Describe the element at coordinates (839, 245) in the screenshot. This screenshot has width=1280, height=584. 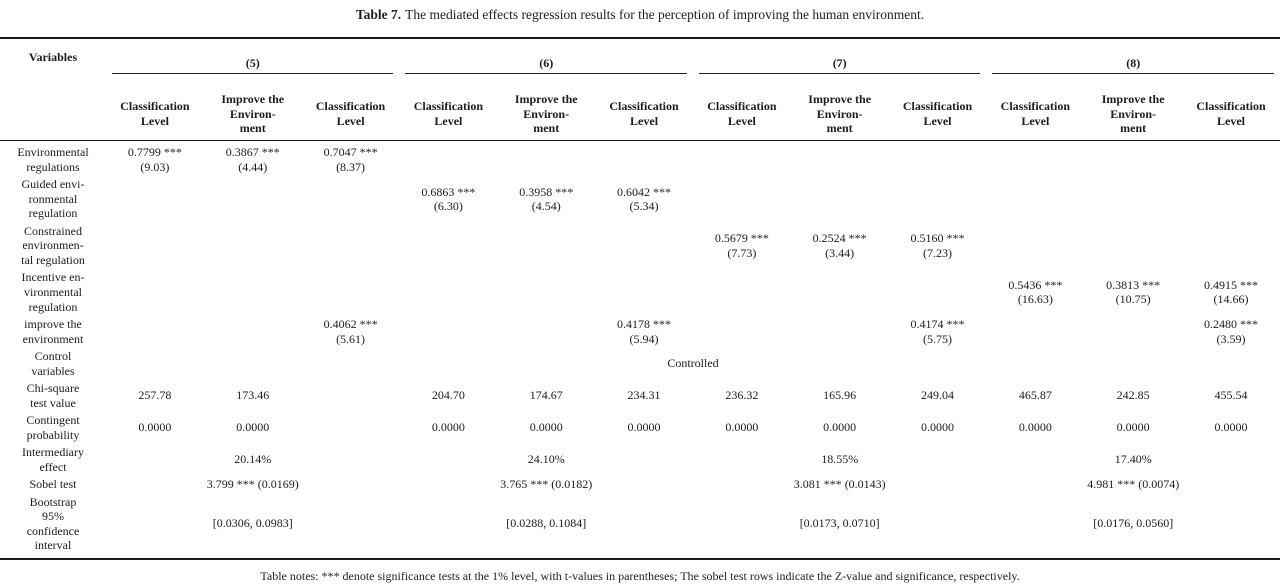
I see `value-cell: 0.2524 *** (3.44)` at that location.